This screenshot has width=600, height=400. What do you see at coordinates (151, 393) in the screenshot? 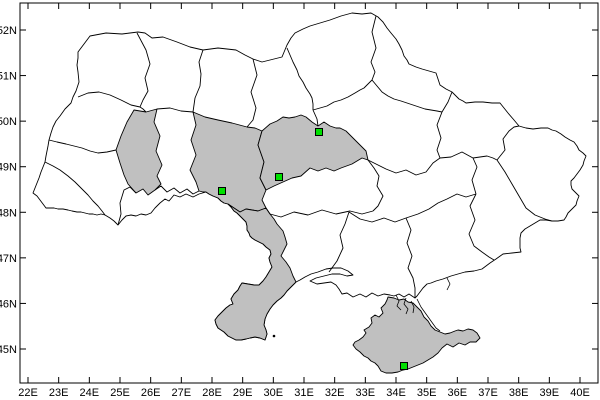
I see `x-tick-label: 26E` at bounding box center [151, 393].